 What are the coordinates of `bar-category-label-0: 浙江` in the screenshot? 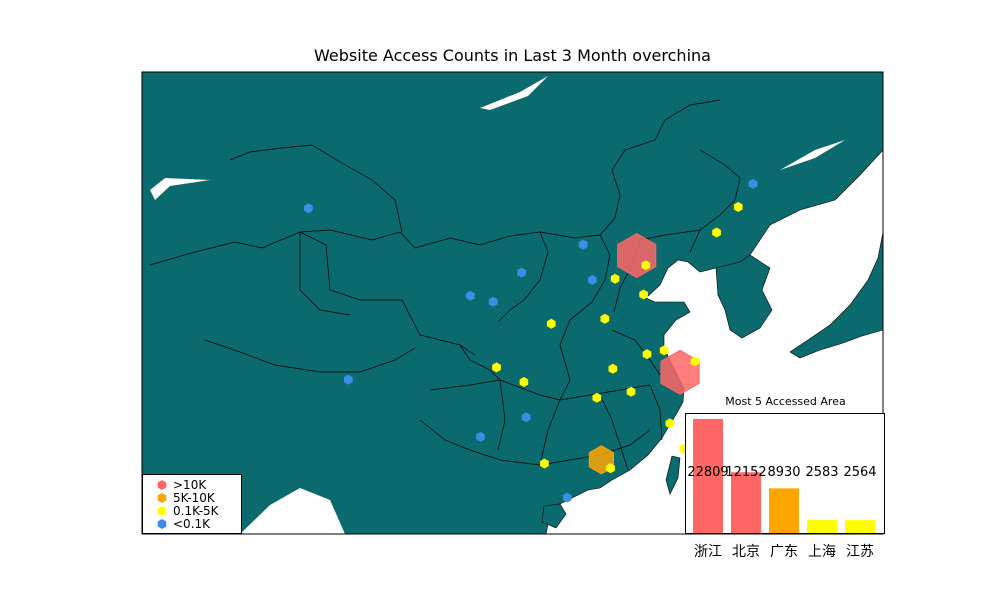 It's located at (708, 552).